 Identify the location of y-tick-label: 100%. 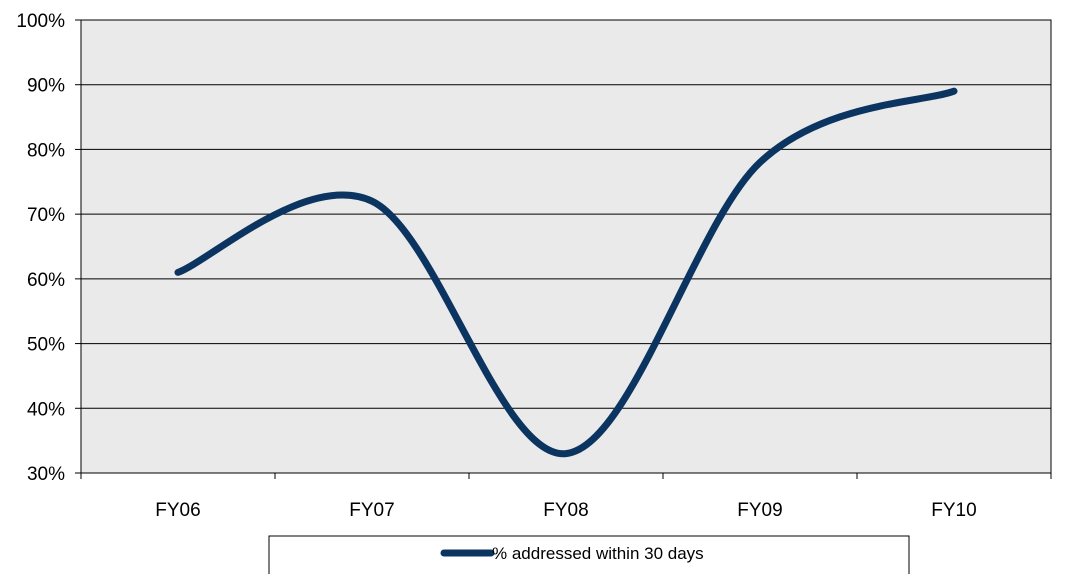
(40, 21).